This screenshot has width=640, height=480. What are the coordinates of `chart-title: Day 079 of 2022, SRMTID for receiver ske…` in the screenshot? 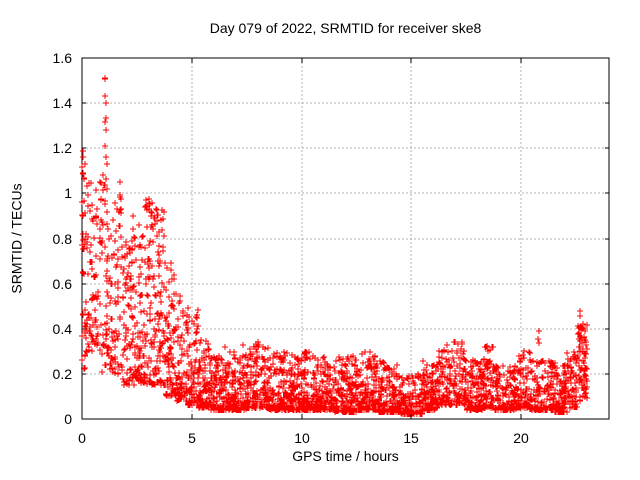 It's located at (345, 28).